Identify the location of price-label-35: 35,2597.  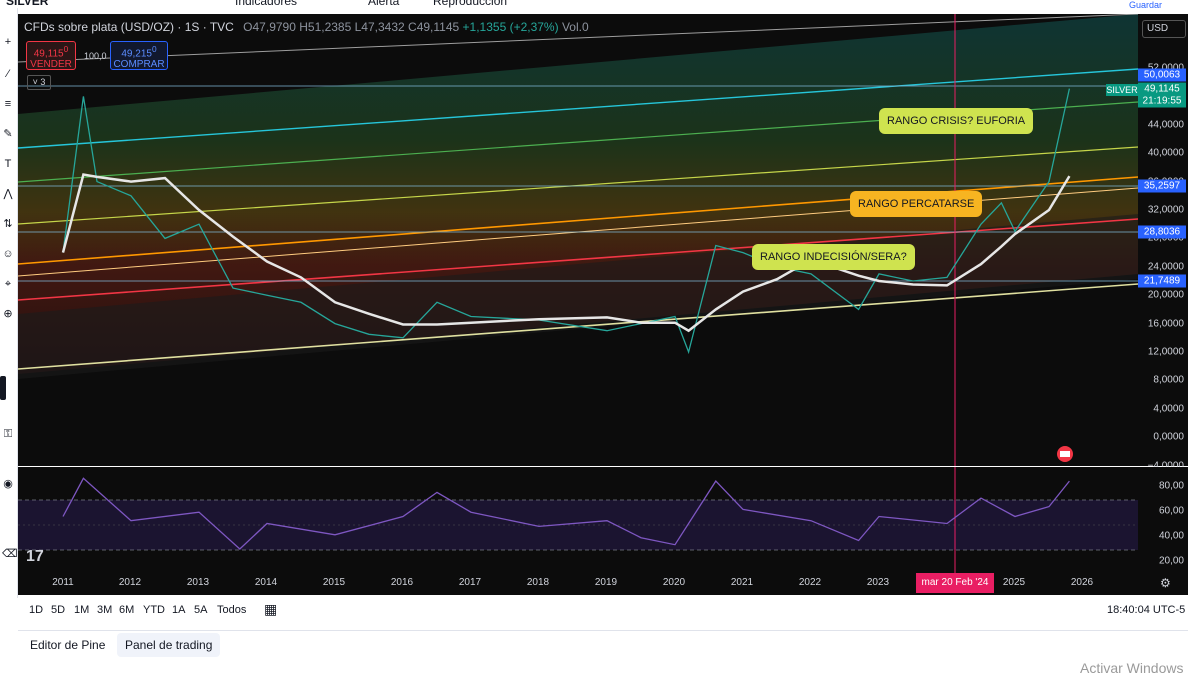
(1162, 186).